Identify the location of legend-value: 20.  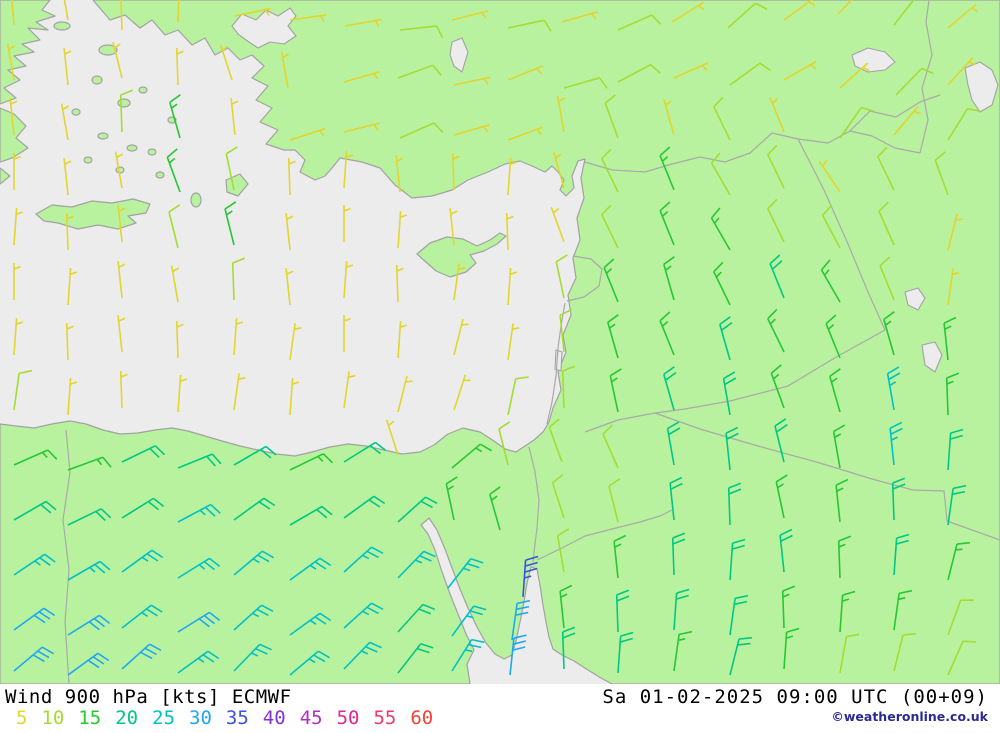
(127, 718).